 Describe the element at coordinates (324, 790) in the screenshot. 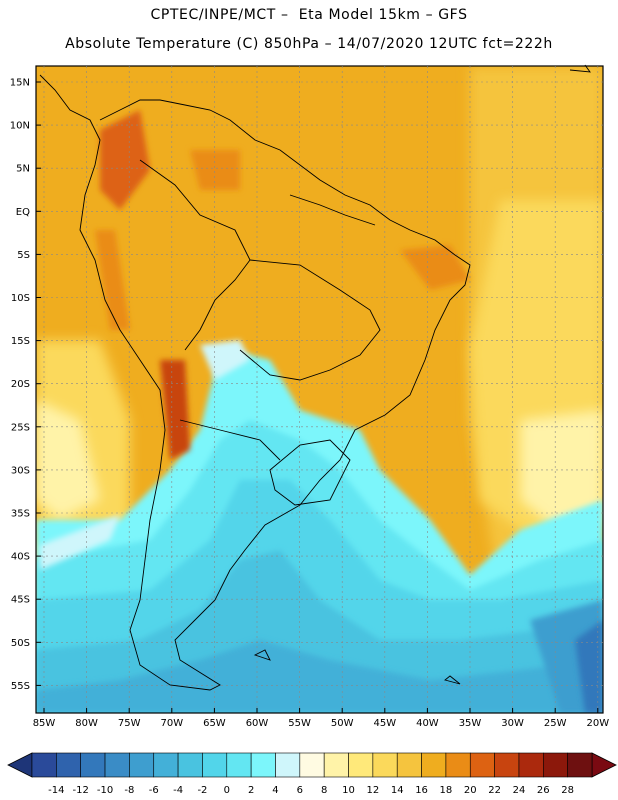

I see `colorbar-label: 8` at that location.